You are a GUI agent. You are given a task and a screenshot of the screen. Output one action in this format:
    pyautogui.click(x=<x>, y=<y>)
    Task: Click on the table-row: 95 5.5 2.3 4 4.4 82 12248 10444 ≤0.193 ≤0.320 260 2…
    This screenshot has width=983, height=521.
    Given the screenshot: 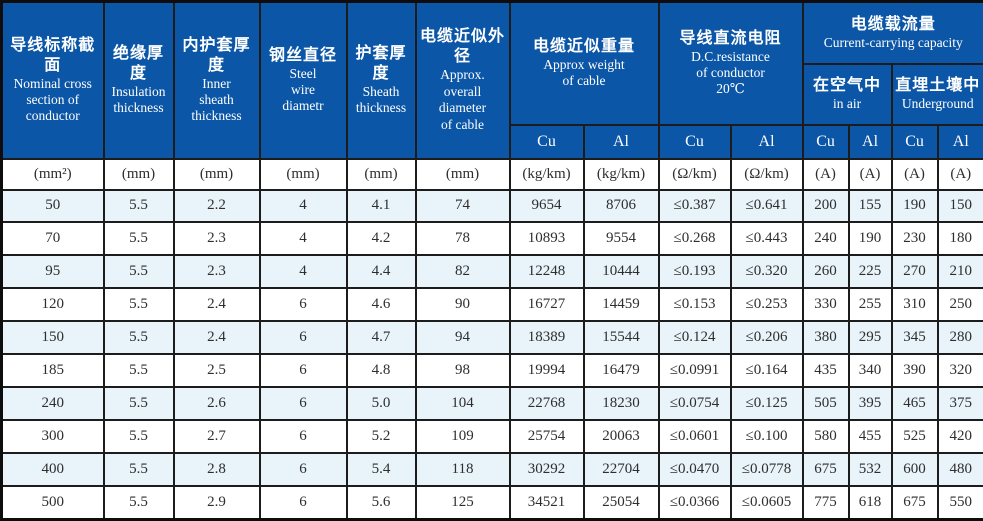 What is the action you would take?
    pyautogui.click(x=491, y=272)
    